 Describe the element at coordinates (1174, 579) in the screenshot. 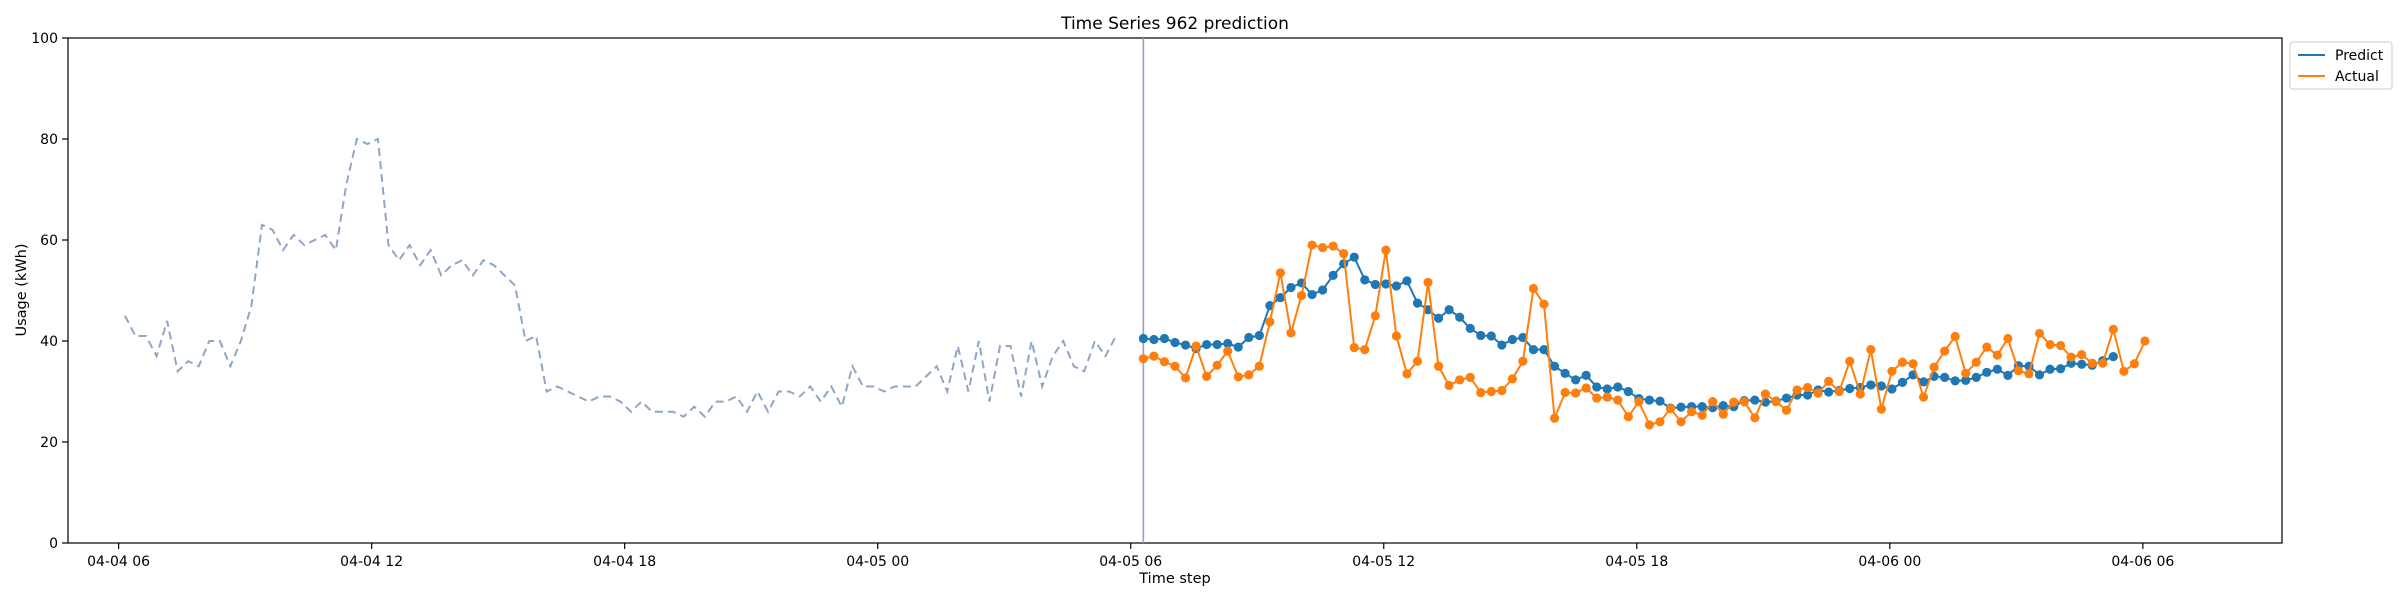

I see `x-axis-title: Time step` at that location.